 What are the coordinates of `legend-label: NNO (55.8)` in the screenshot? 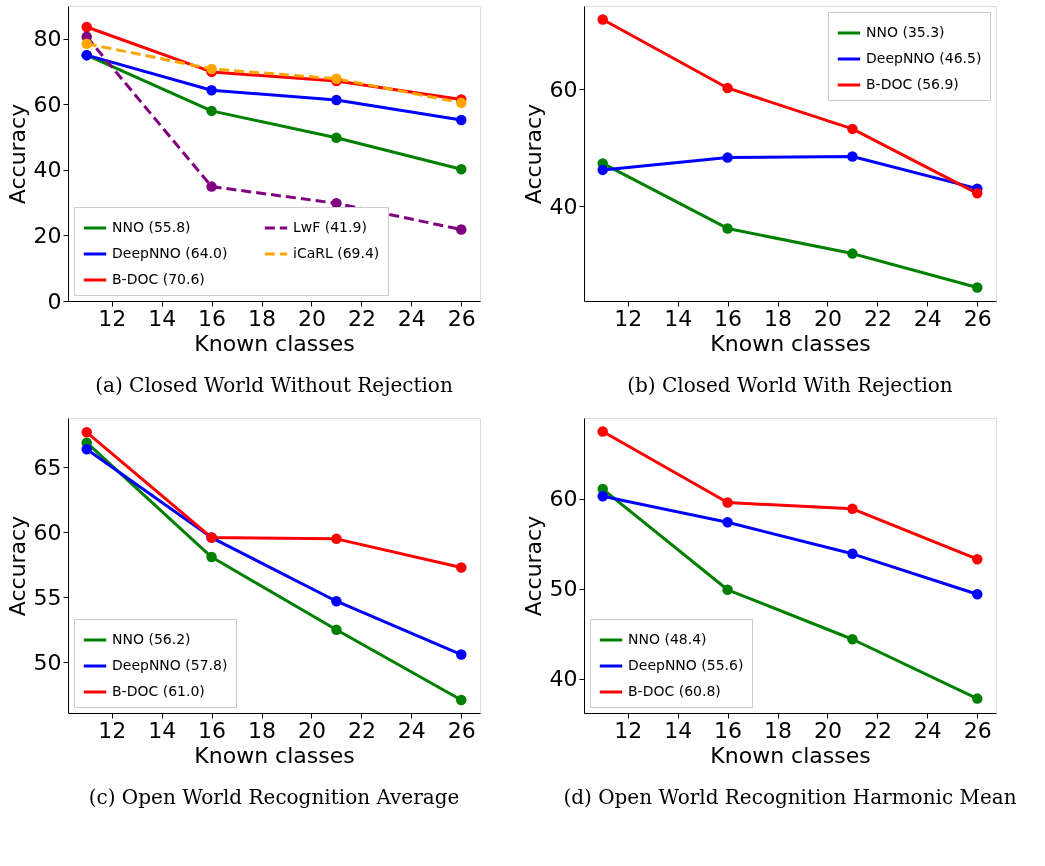 It's located at (151, 227).